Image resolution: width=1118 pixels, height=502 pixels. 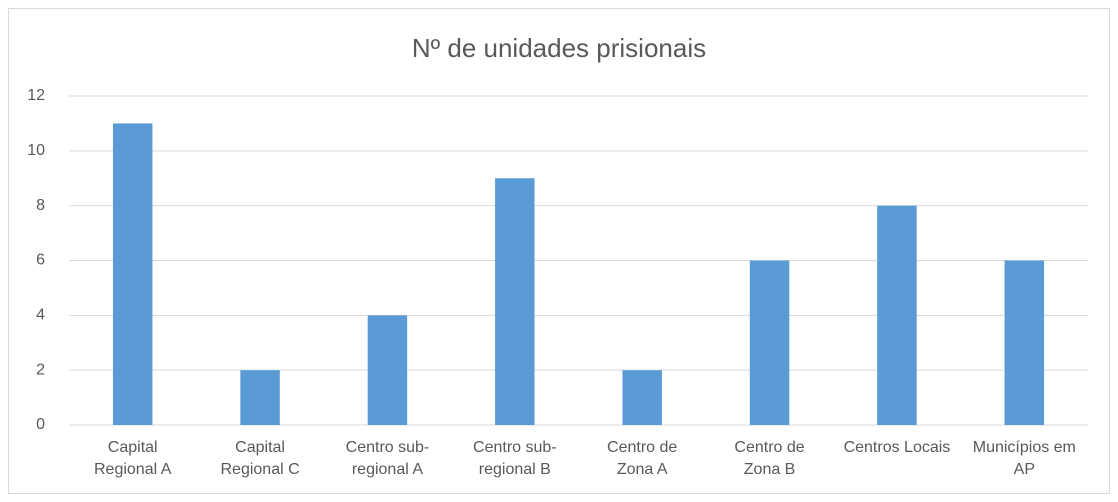 What do you see at coordinates (40, 315) in the screenshot?
I see `y-tick-label: 4` at bounding box center [40, 315].